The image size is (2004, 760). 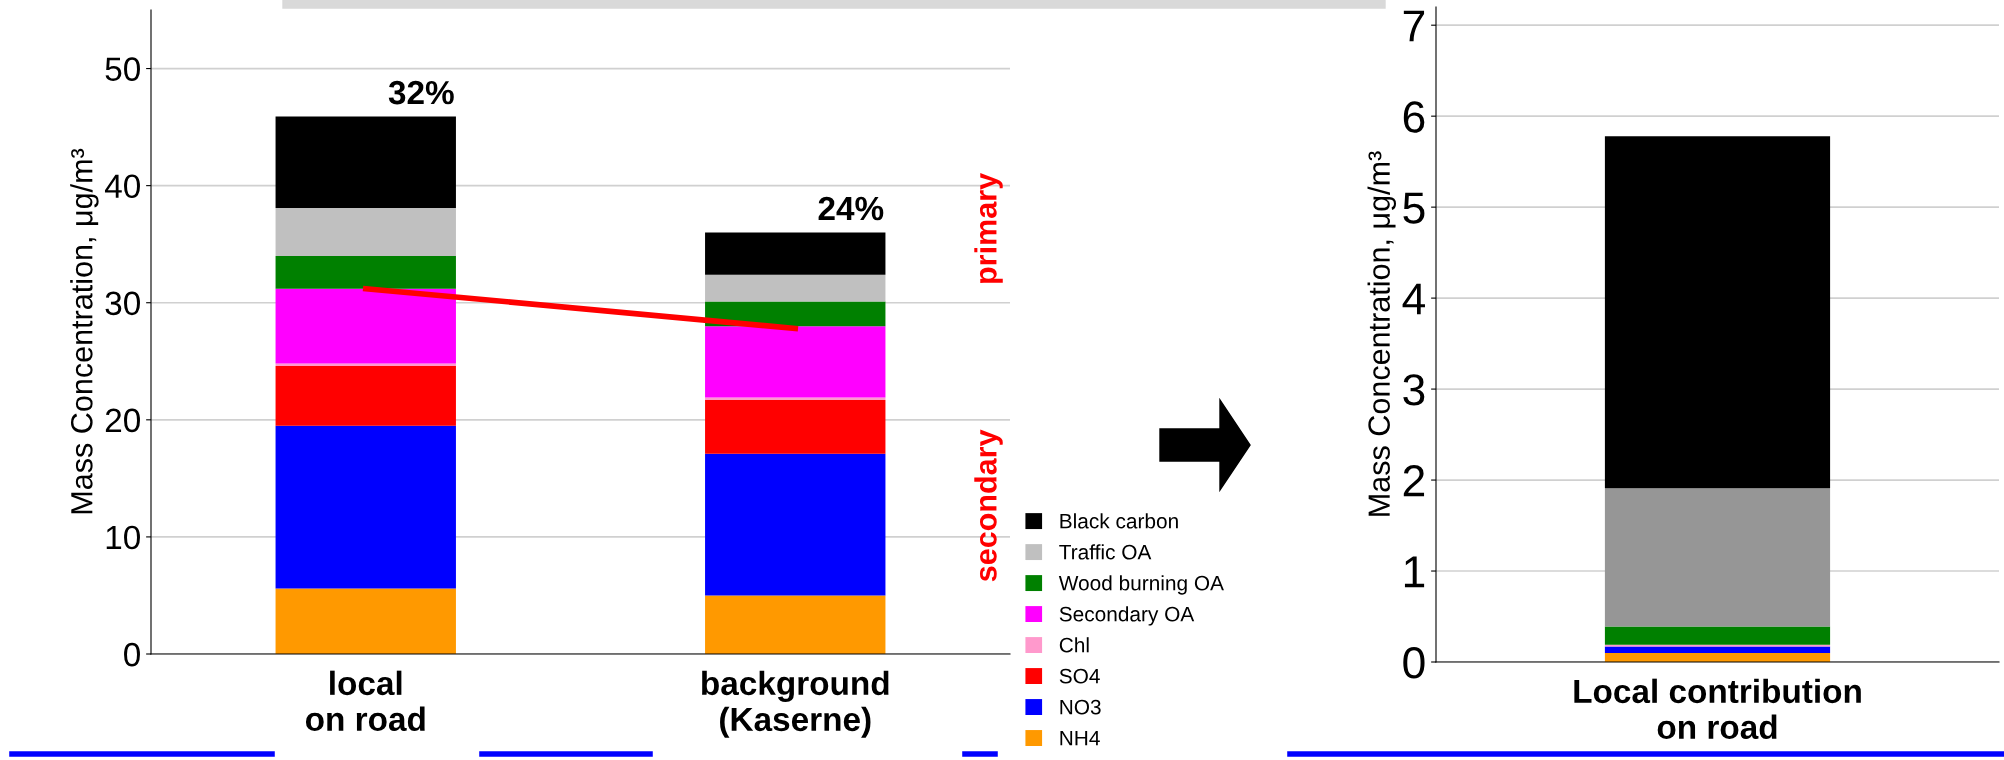 I want to click on x-tick-label: Local contribution on road, so click(x=1717, y=709).